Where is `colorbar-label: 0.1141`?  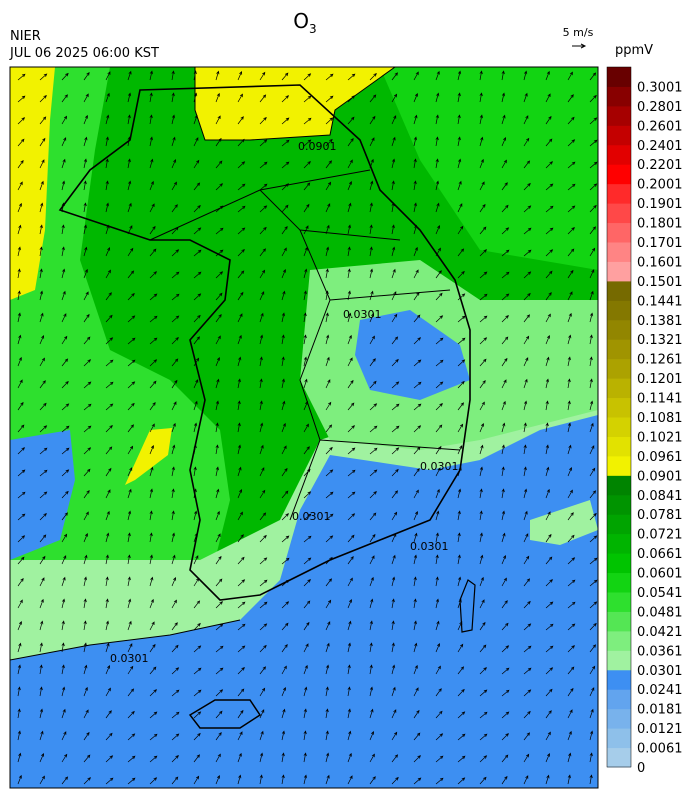 colorbar-label: 0.1141 is located at coordinates (660, 399).